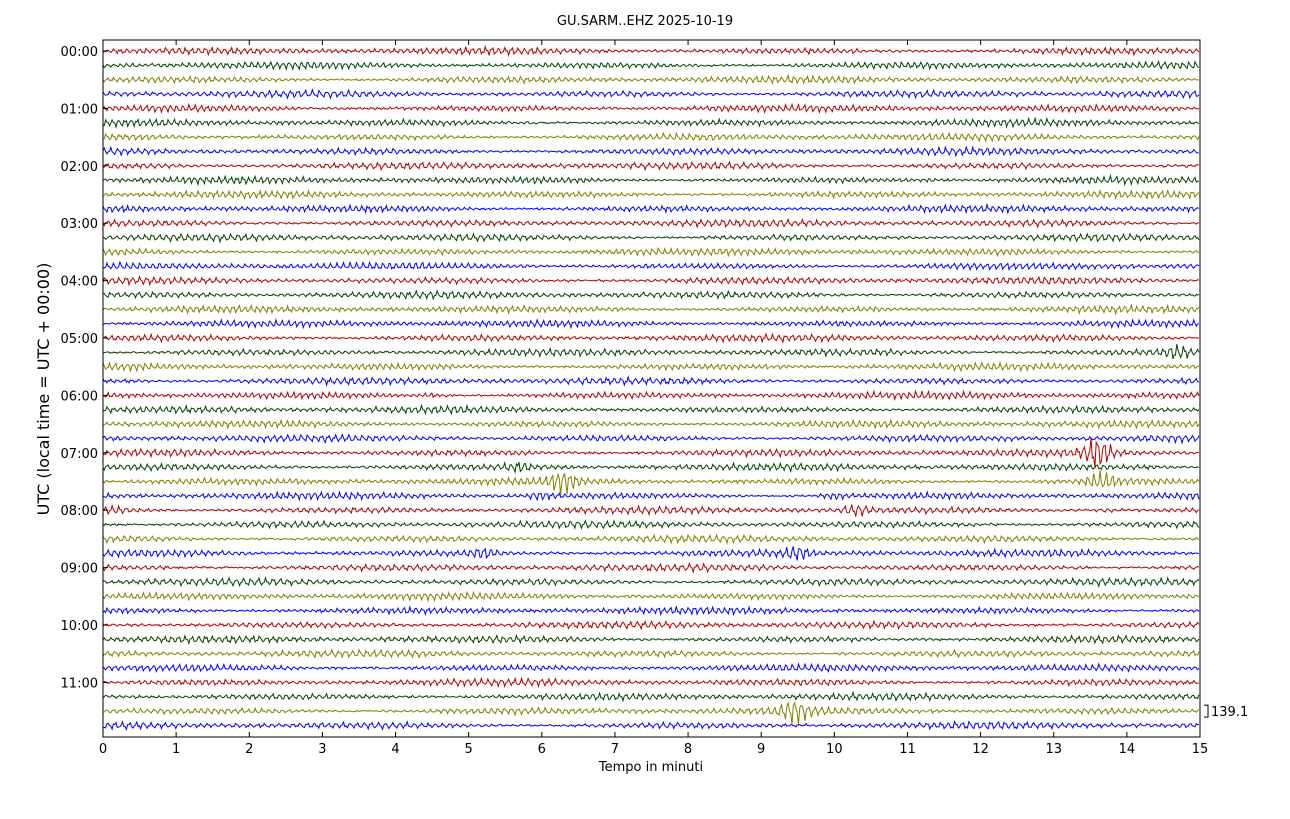  Describe the element at coordinates (103, 749) in the screenshot. I see `x-tick-label: 0` at that location.